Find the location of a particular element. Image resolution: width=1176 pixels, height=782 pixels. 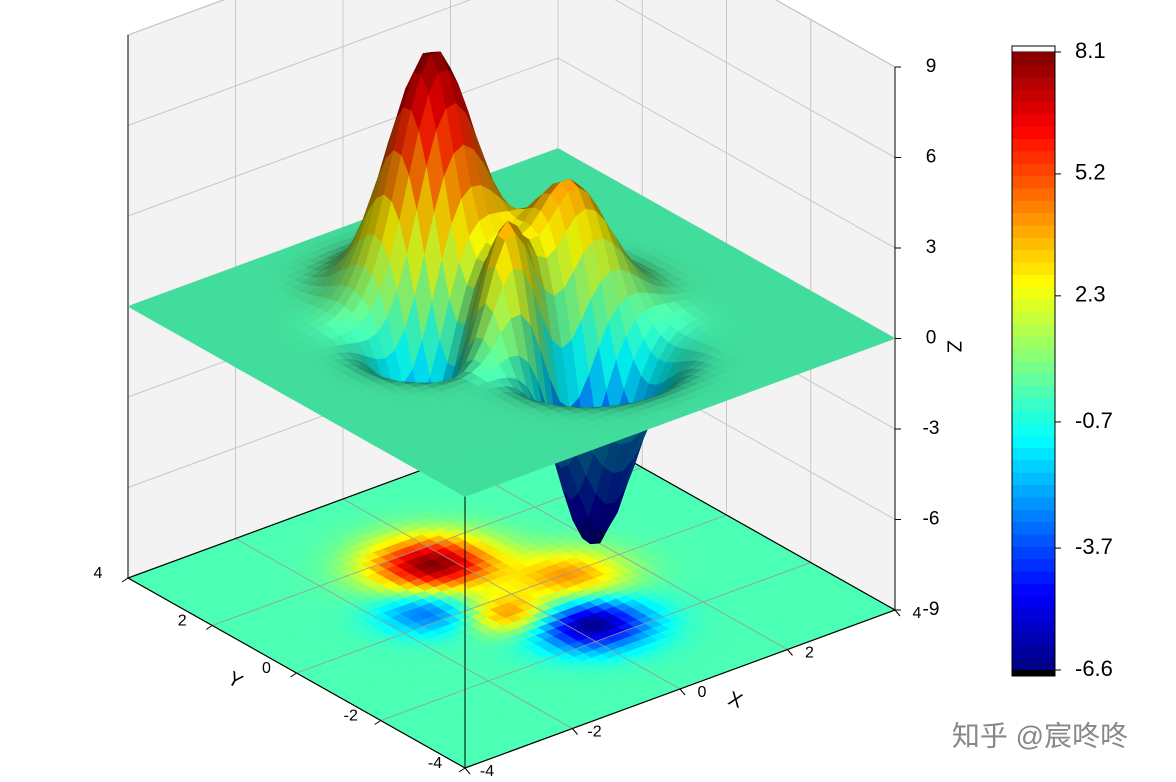

watermark: 知乎 @宸咚咚 is located at coordinates (1040, 735).